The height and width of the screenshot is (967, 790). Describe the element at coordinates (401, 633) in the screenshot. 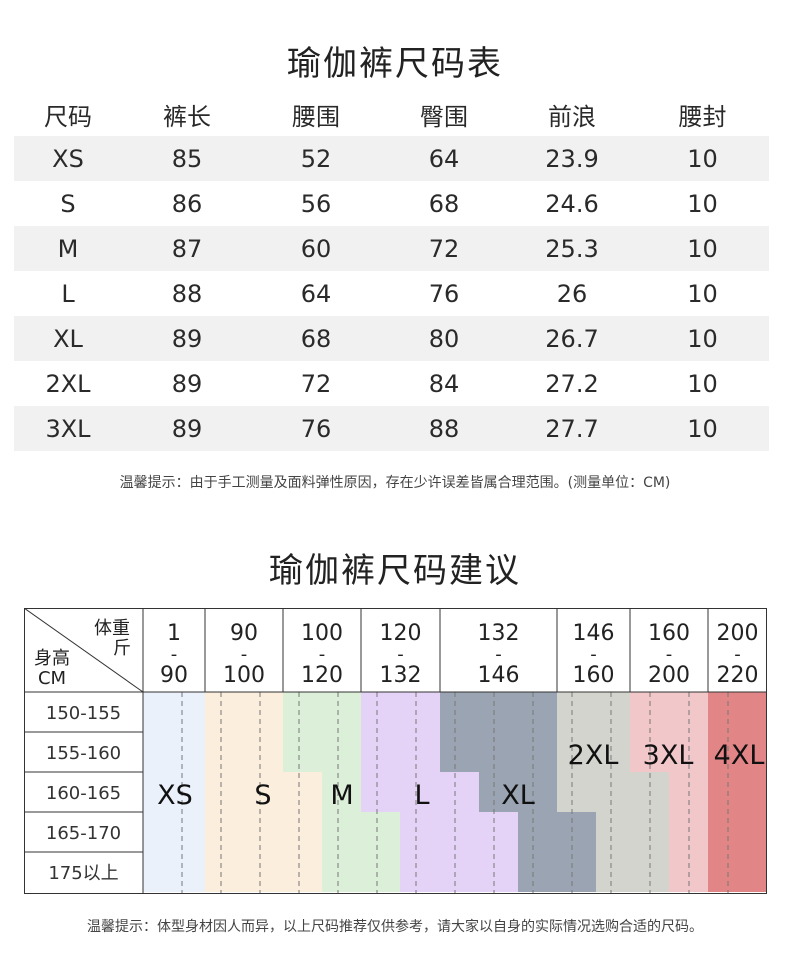

I see `weight-range-from: 120` at that location.